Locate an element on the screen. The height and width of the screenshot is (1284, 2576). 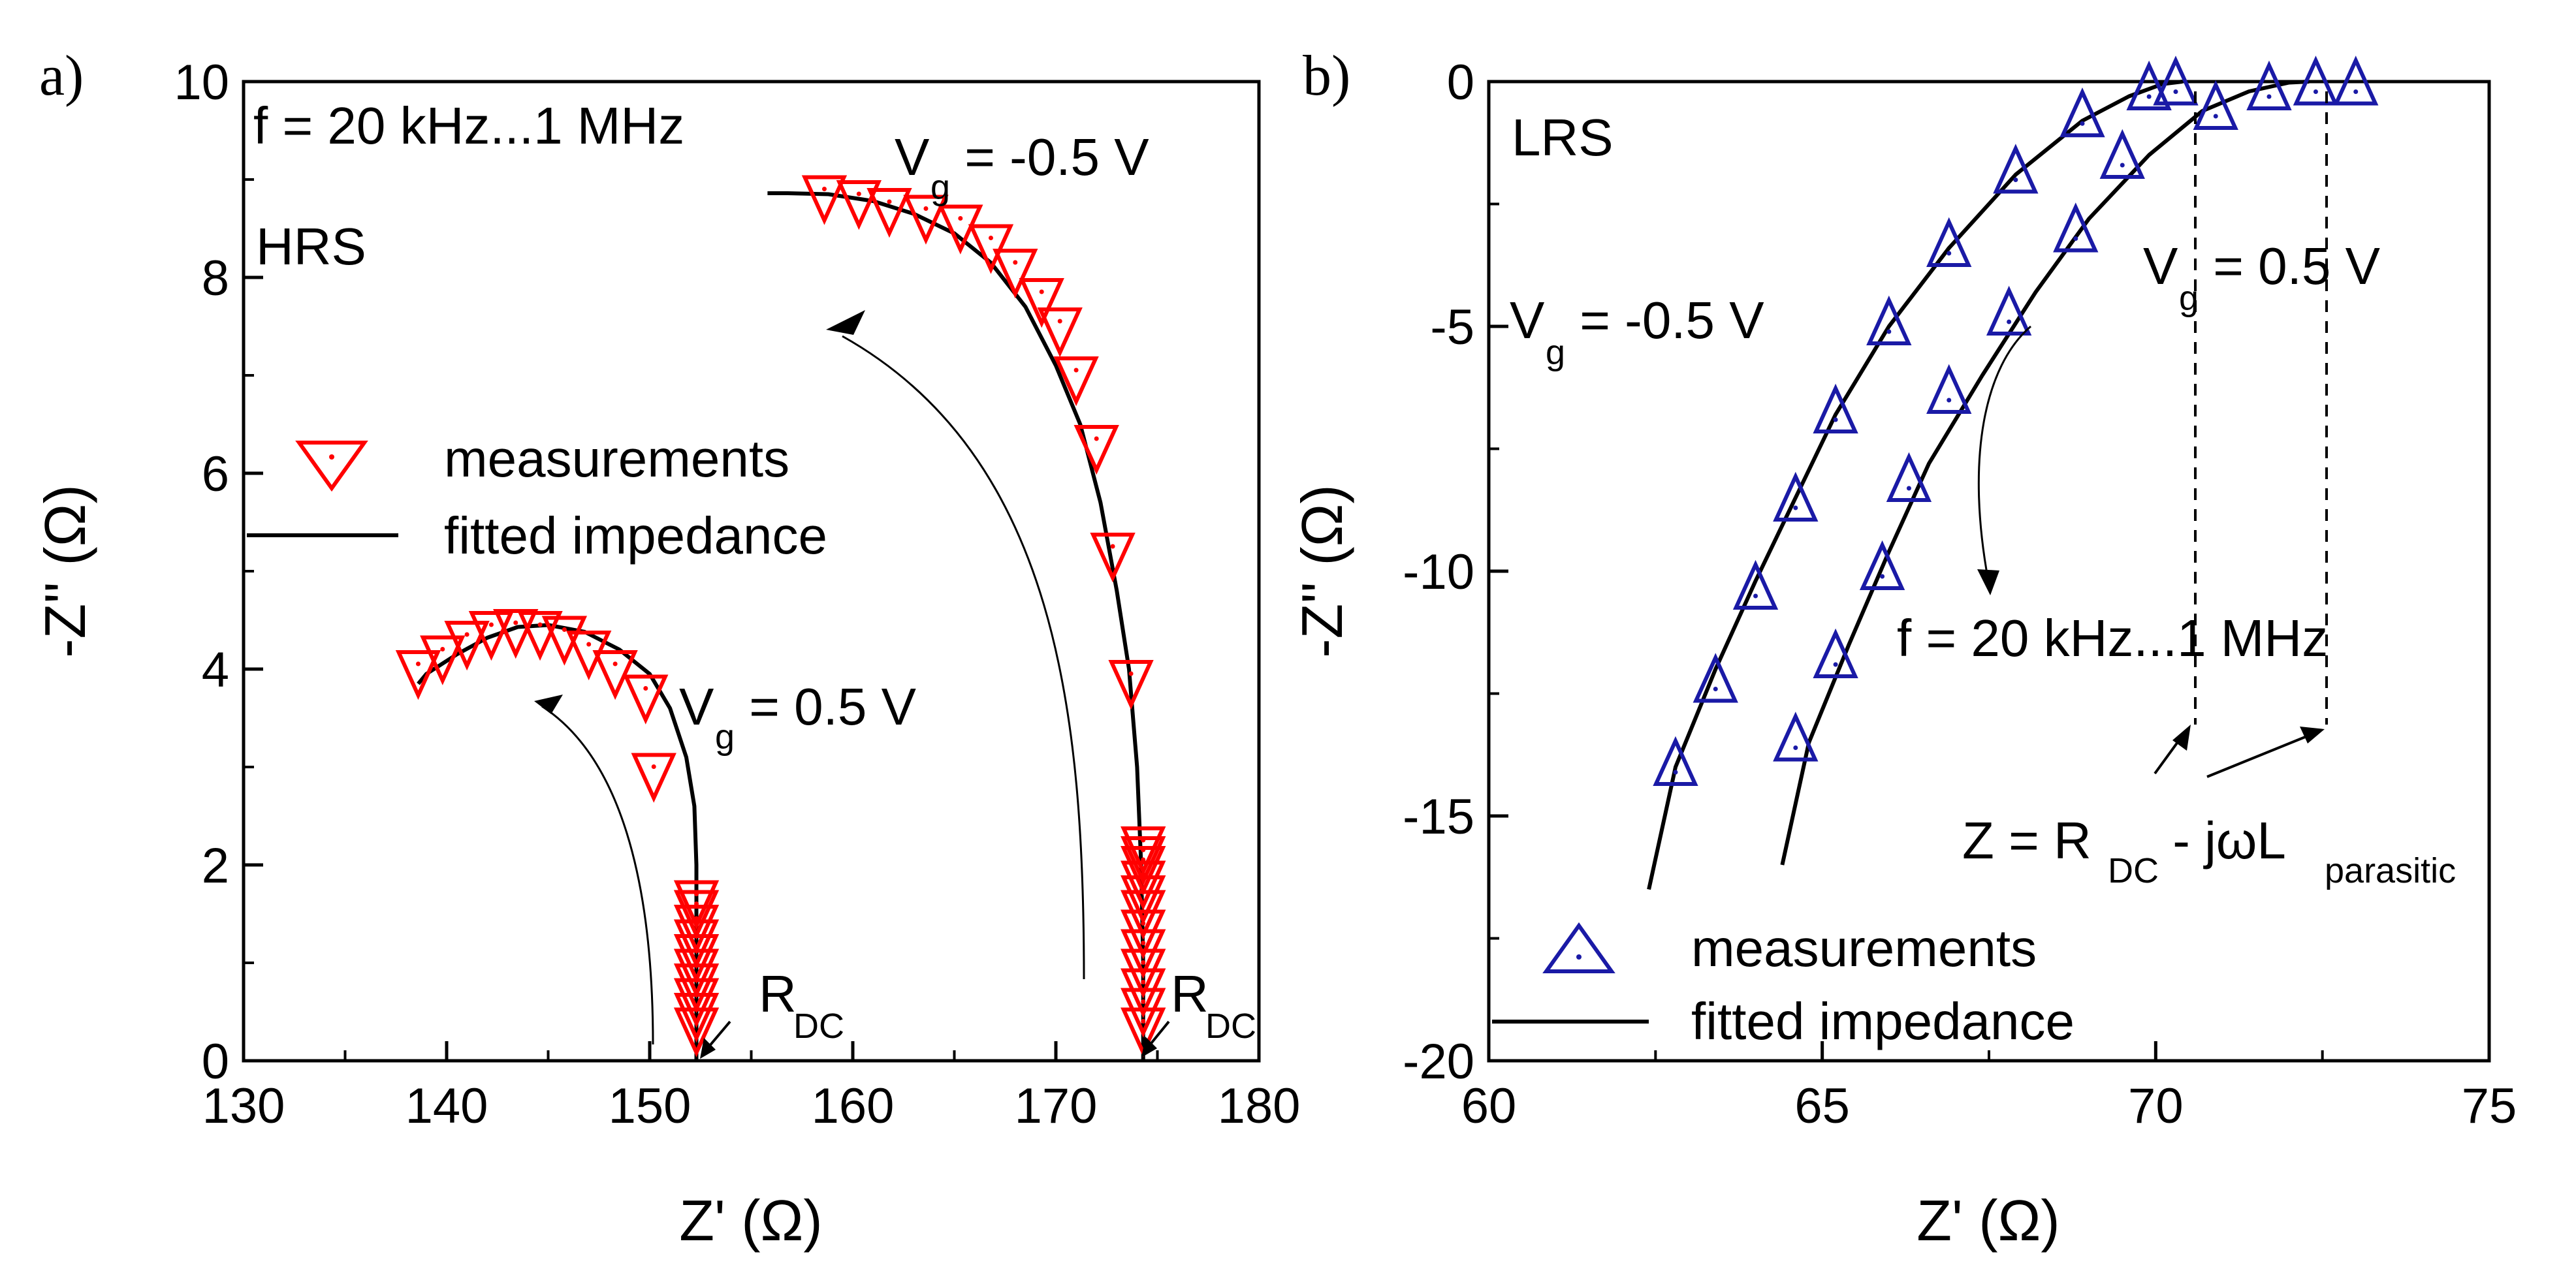
panel-a-y-tick-label: 10 is located at coordinates (201, 82).